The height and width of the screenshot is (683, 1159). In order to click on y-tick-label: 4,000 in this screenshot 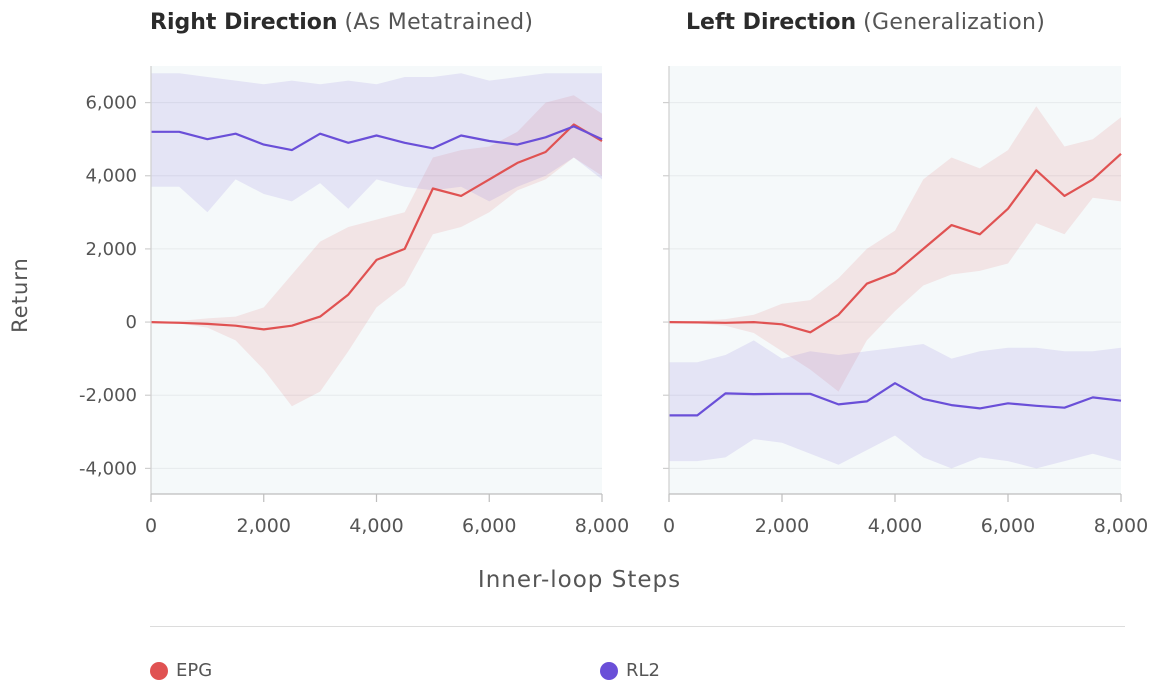, I will do `click(111, 176)`.